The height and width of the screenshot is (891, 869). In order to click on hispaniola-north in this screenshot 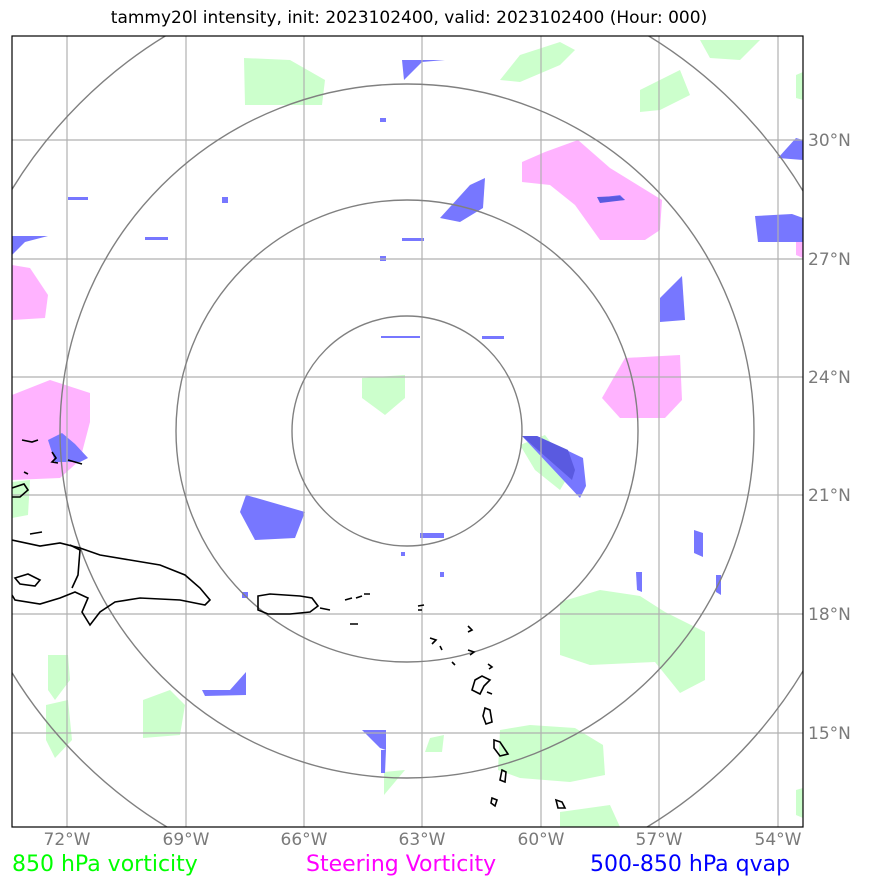, I will do `click(55, 560)`.